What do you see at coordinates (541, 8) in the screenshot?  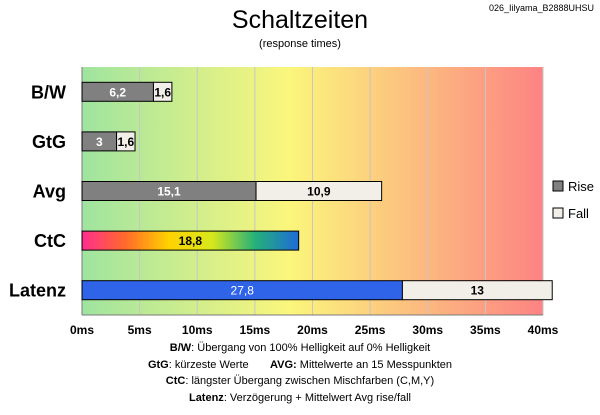 I see `monitor-id-label: 026_Iilyama_B2888UHSU` at bounding box center [541, 8].